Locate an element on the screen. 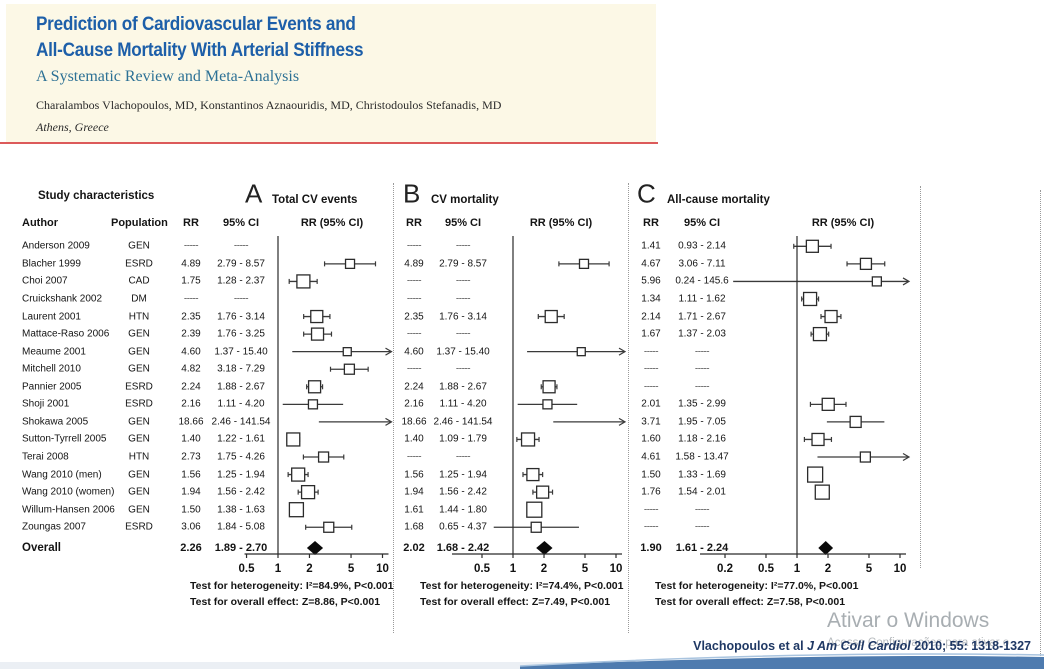 Image resolution: width=1044 pixels, height=669 pixels. rr-value: 1.76 is located at coordinates (651, 492).